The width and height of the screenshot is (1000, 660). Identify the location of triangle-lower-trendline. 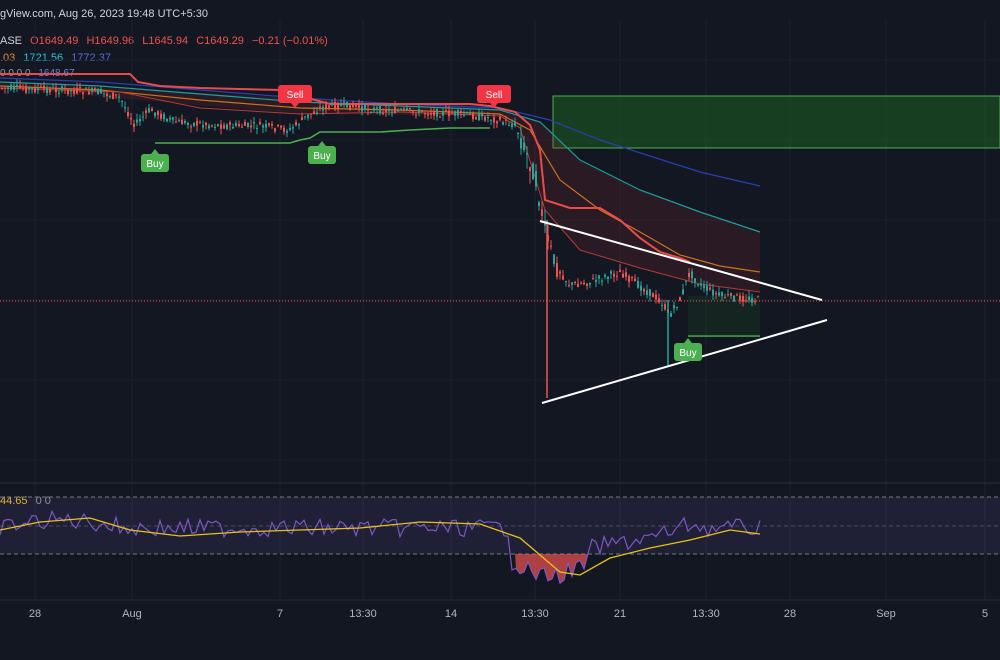
(684, 361).